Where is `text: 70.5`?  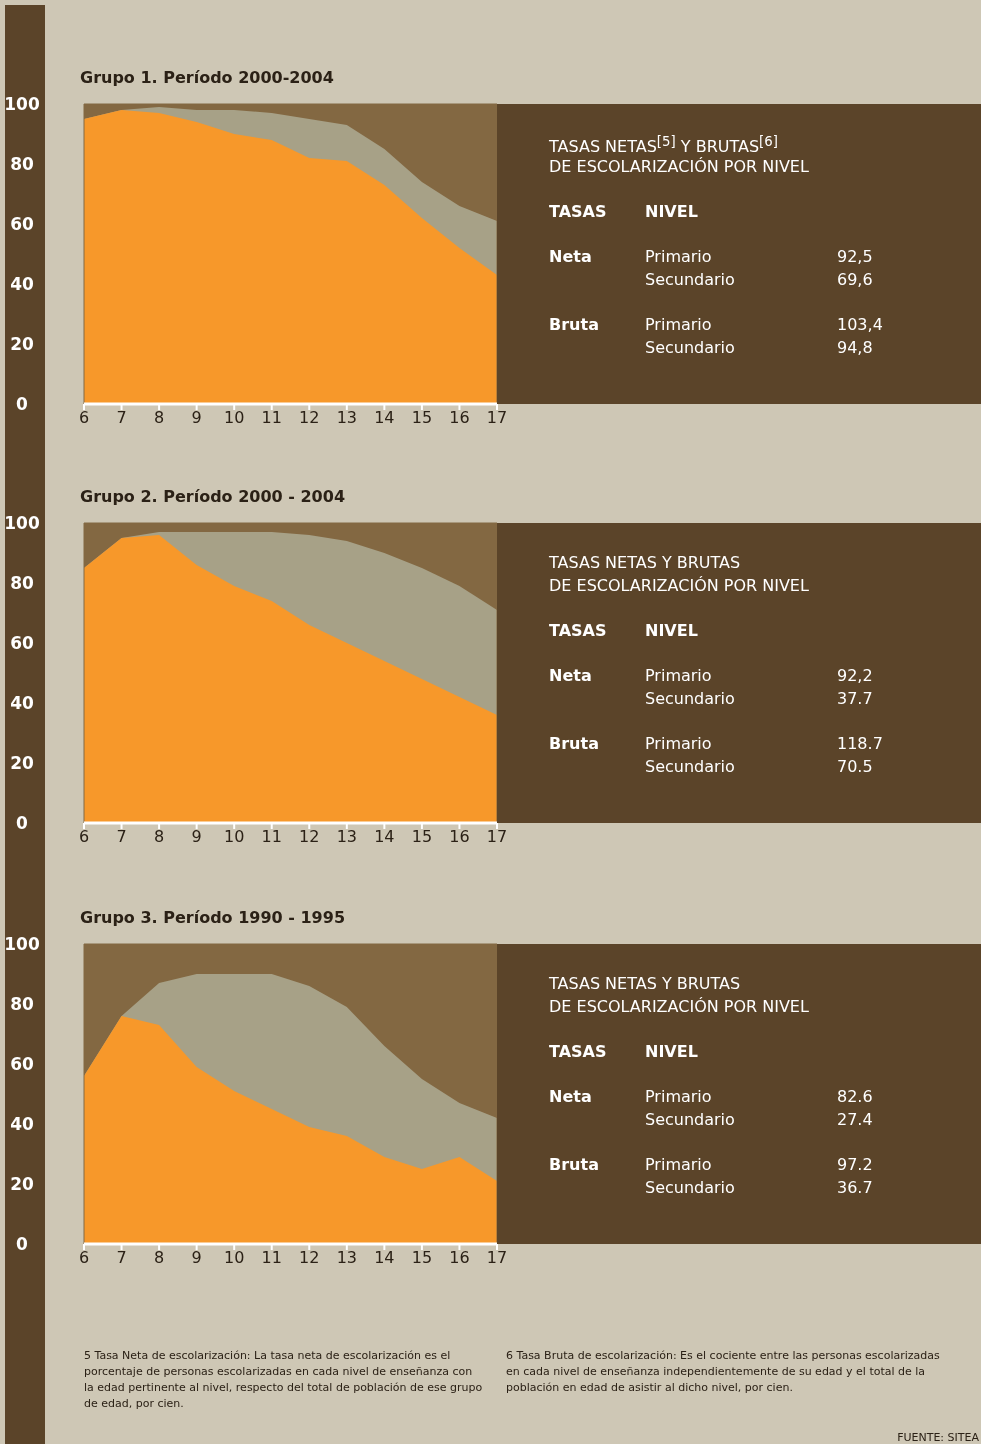
text: 70.5 is located at coordinates (855, 766).